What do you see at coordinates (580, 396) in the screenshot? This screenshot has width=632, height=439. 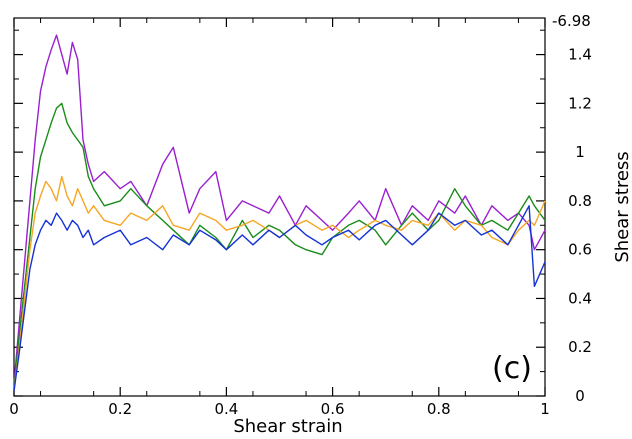 I see `y-tick-label-0: 0` at bounding box center [580, 396].